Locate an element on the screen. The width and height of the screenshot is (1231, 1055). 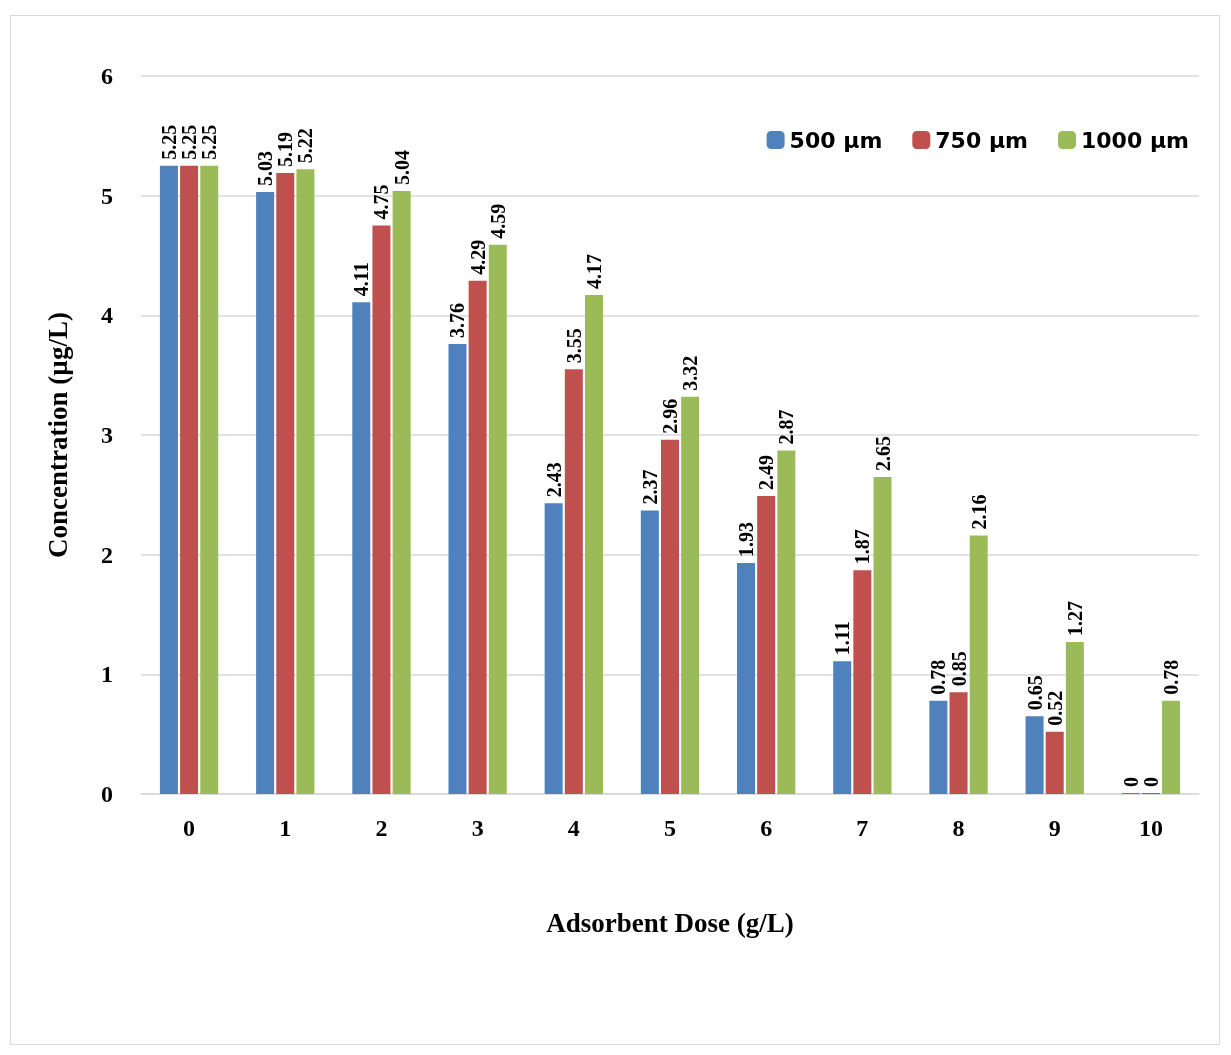
y-tick-label: 2 is located at coordinates (107, 554).